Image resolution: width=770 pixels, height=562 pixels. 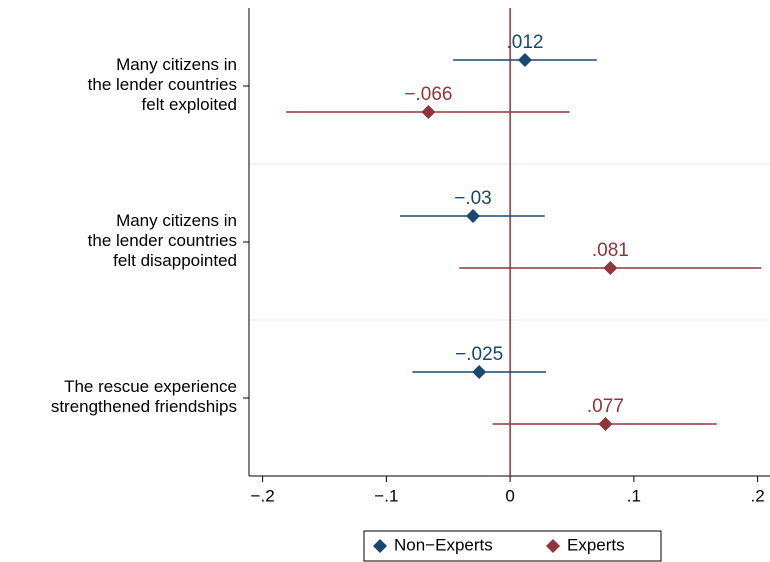 What do you see at coordinates (479, 354) in the screenshot?
I see `value-label: −.025` at bounding box center [479, 354].